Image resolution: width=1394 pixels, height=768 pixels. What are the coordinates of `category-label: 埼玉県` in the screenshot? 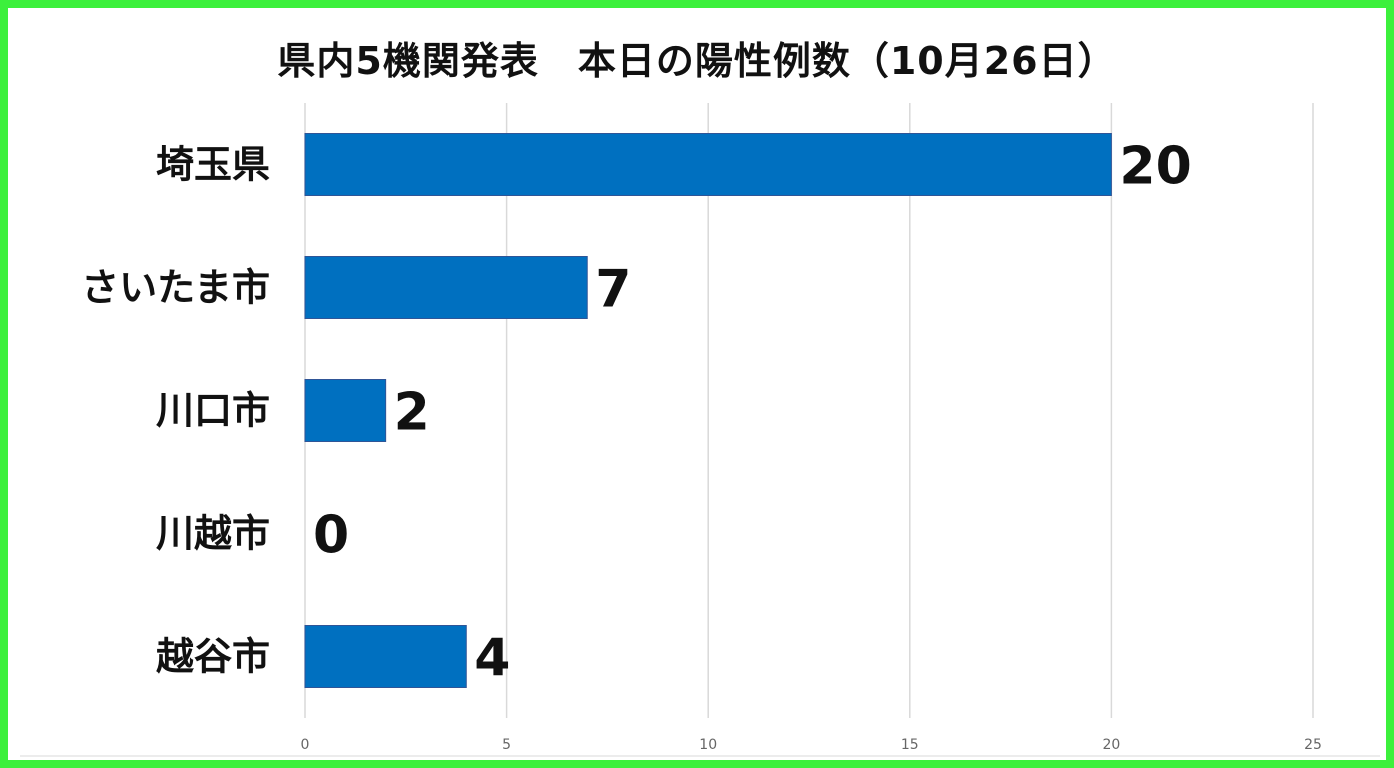 It's located at (213, 165).